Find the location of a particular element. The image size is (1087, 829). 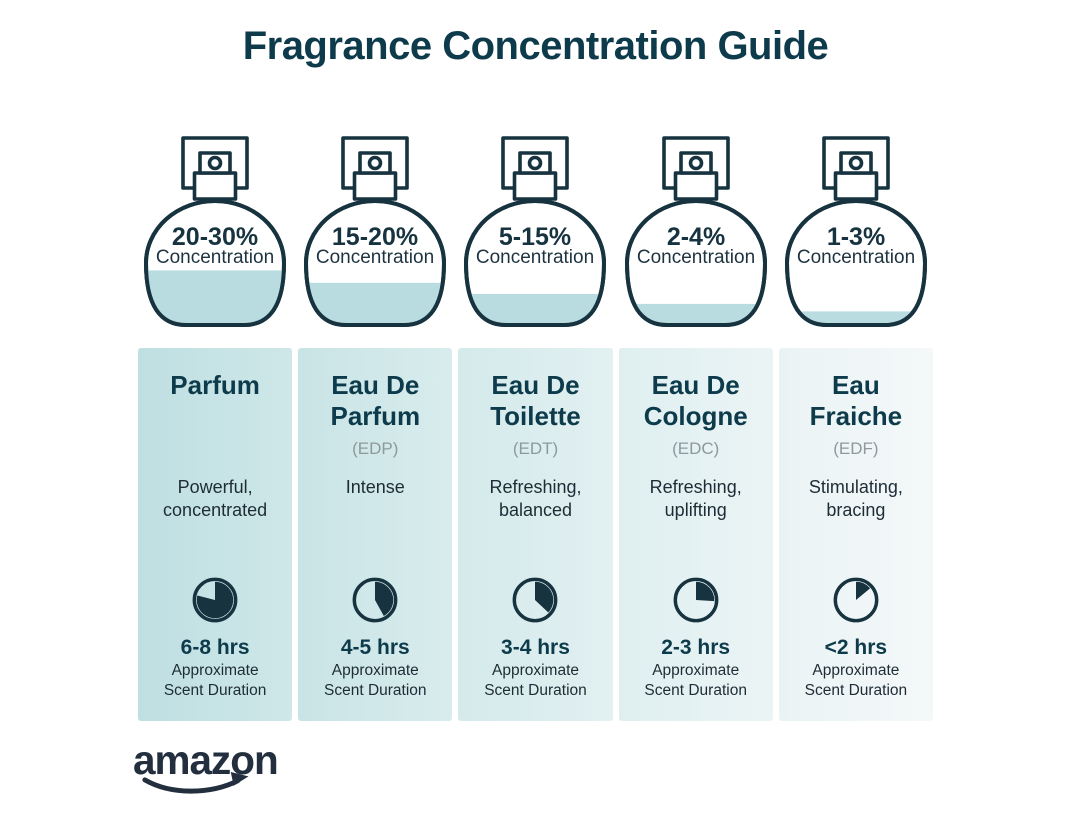

amazon-logo: amazon is located at coordinates (206, 766).